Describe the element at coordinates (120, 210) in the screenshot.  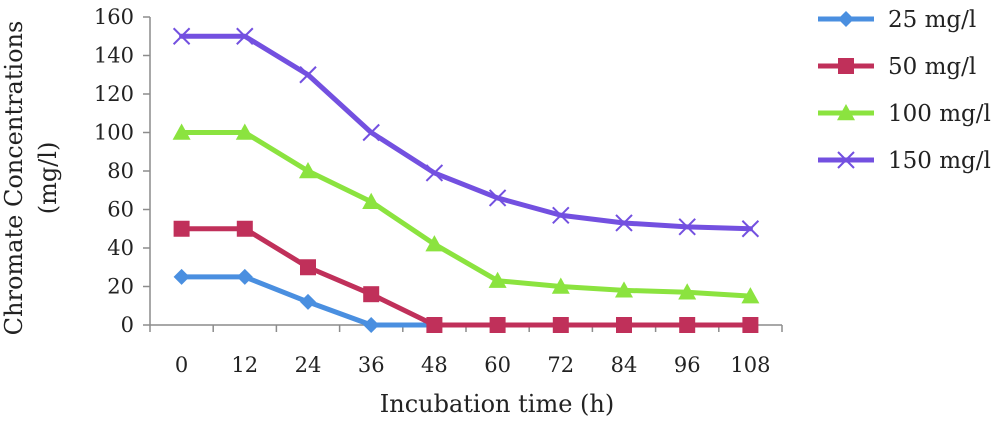
I see `y-tick-label: 60` at that location.